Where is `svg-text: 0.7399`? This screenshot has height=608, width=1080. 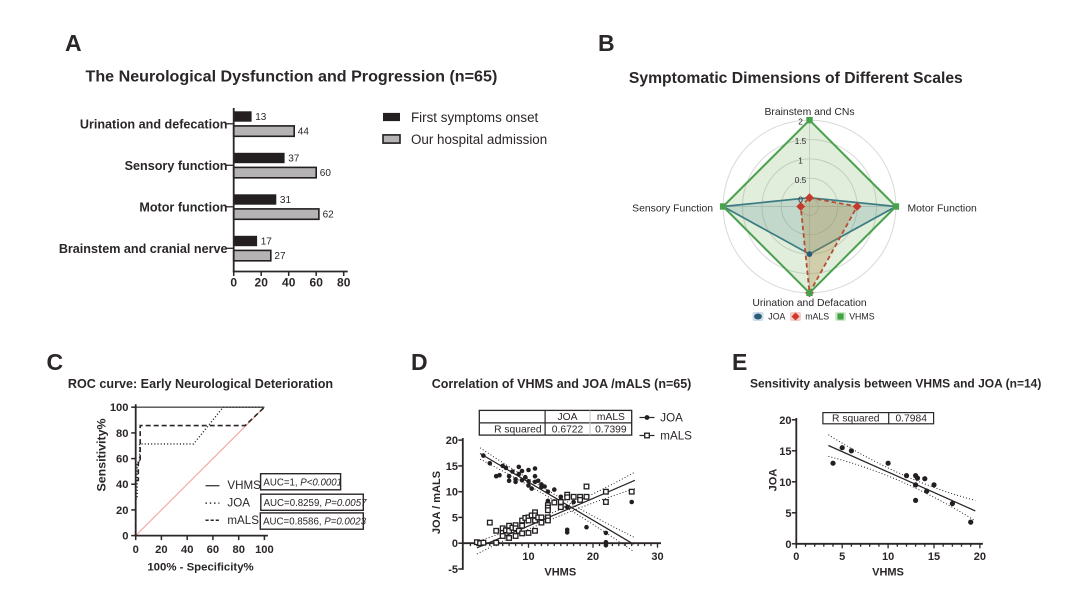
svg-text: 0.7399 is located at coordinates (611, 430).